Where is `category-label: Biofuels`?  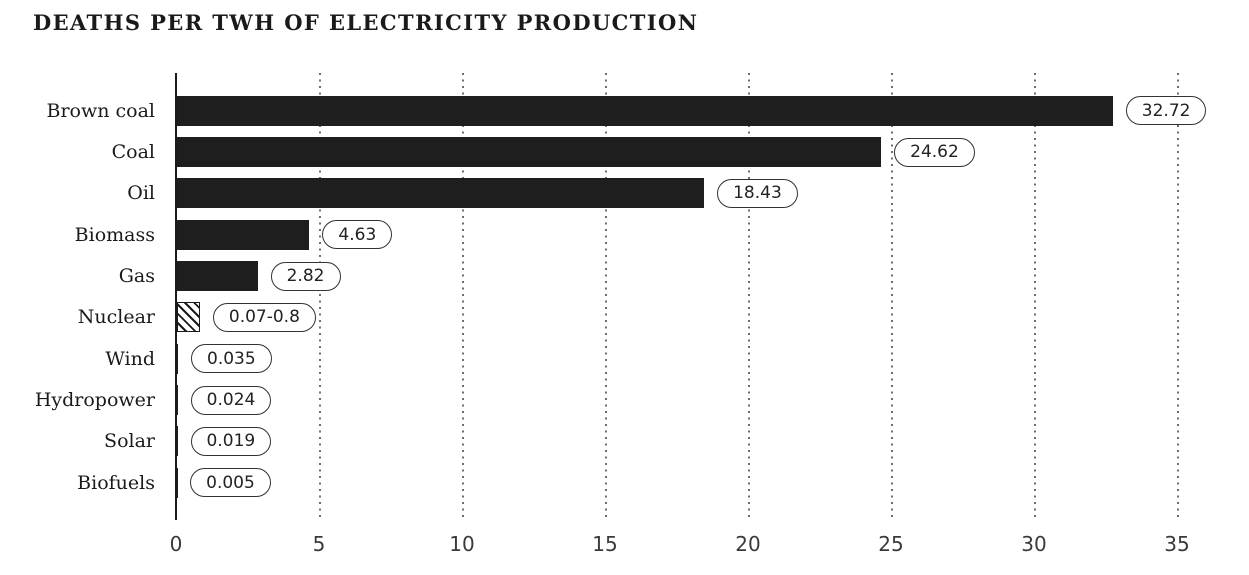
category-label: Biofuels is located at coordinates (116, 482).